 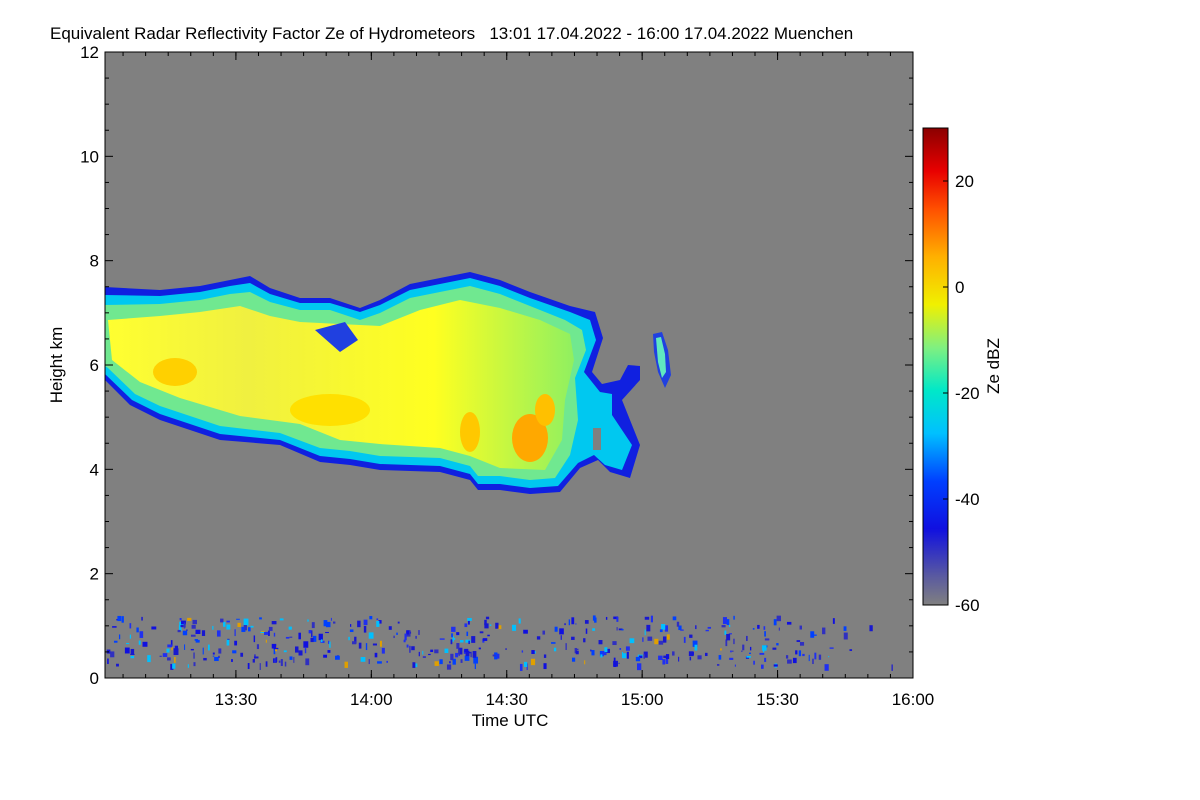 I want to click on y-tick-label: 6, so click(x=94, y=365).